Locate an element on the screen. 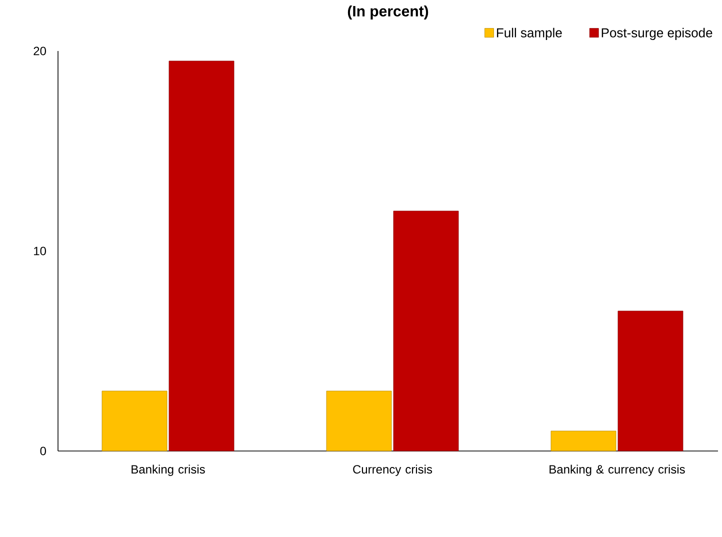 The image size is (722, 537). chart-title: (In percent) is located at coordinates (388, 12).